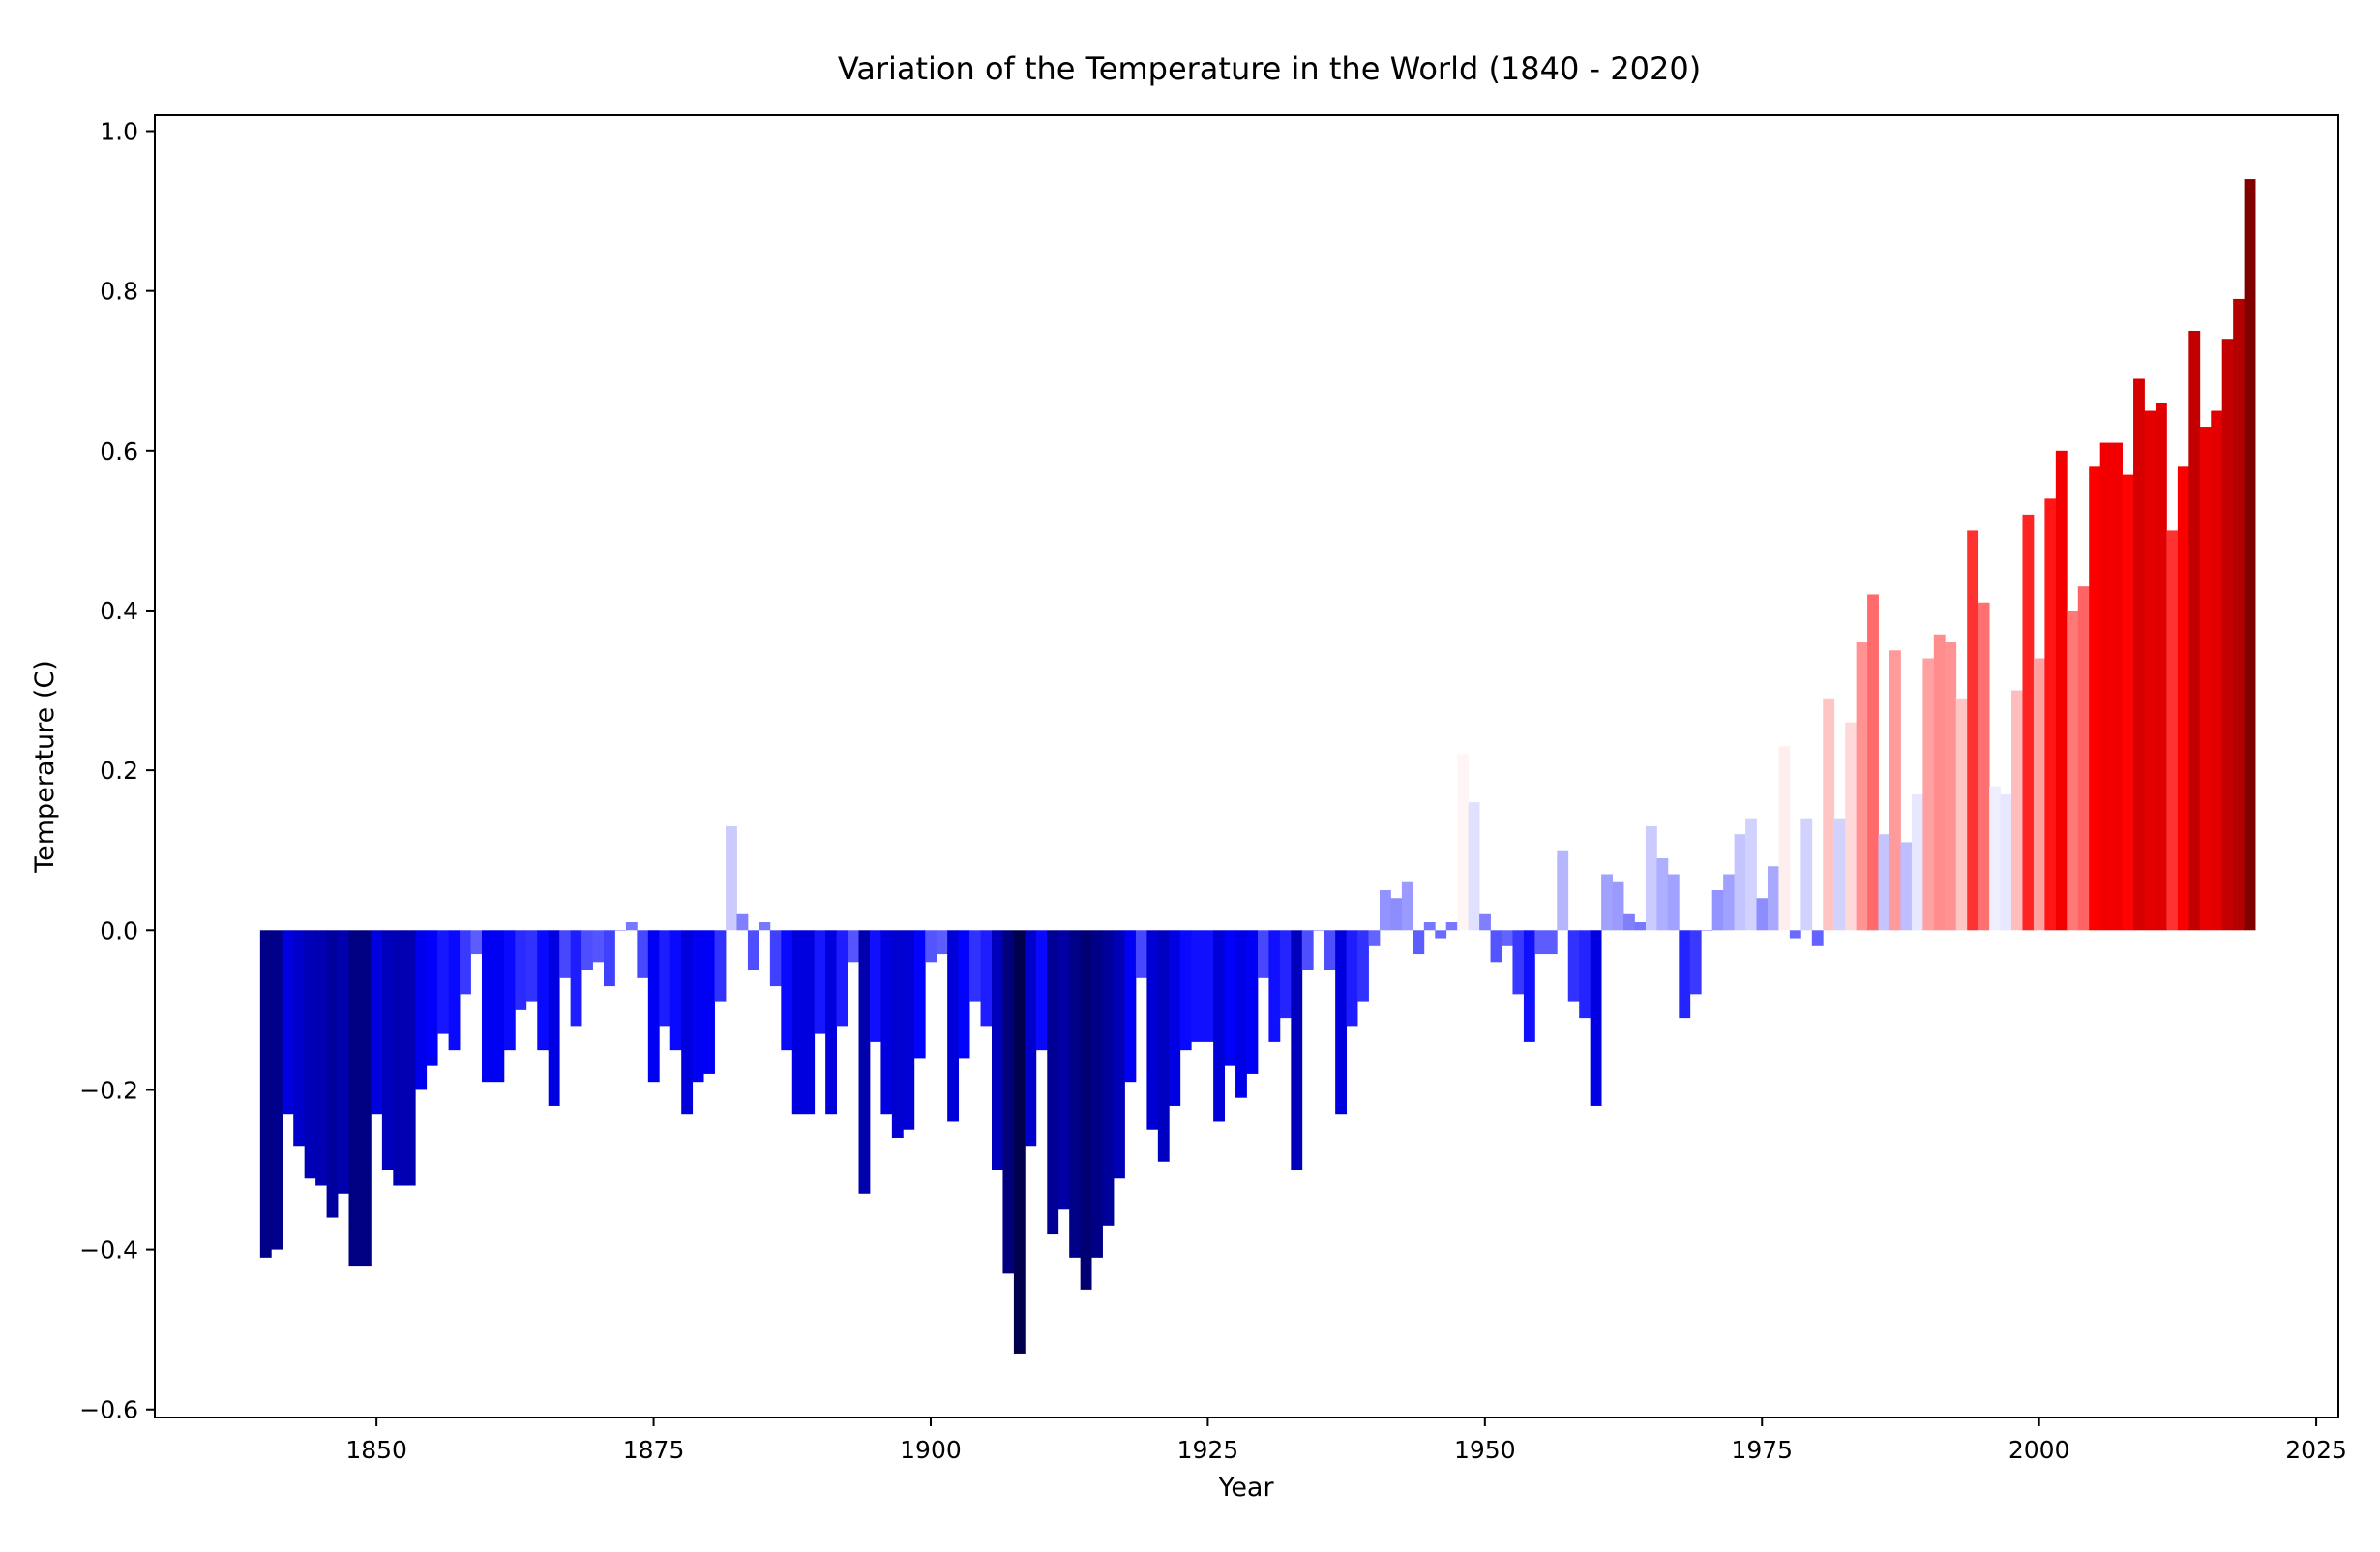 The image size is (2380, 1552). I want to click on bar-1988, so click(1907, 887).